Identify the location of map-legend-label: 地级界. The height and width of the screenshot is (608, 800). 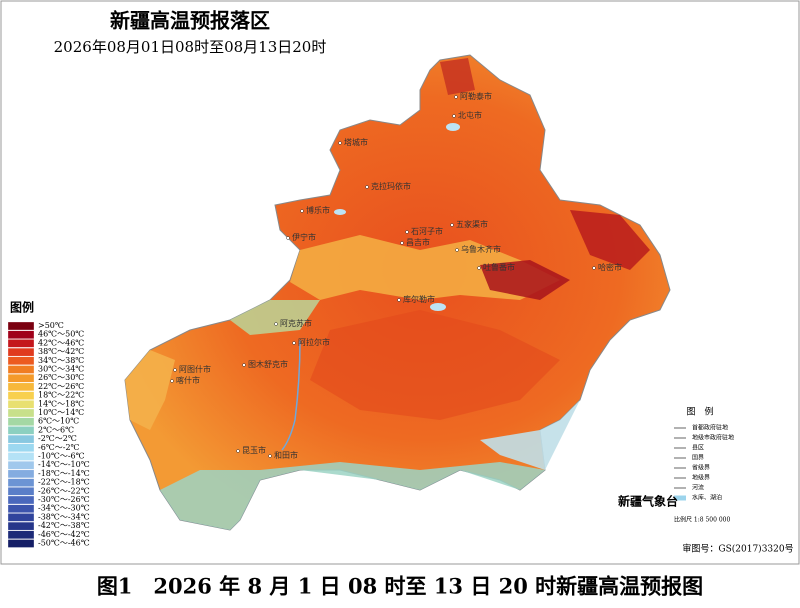
(701, 478).